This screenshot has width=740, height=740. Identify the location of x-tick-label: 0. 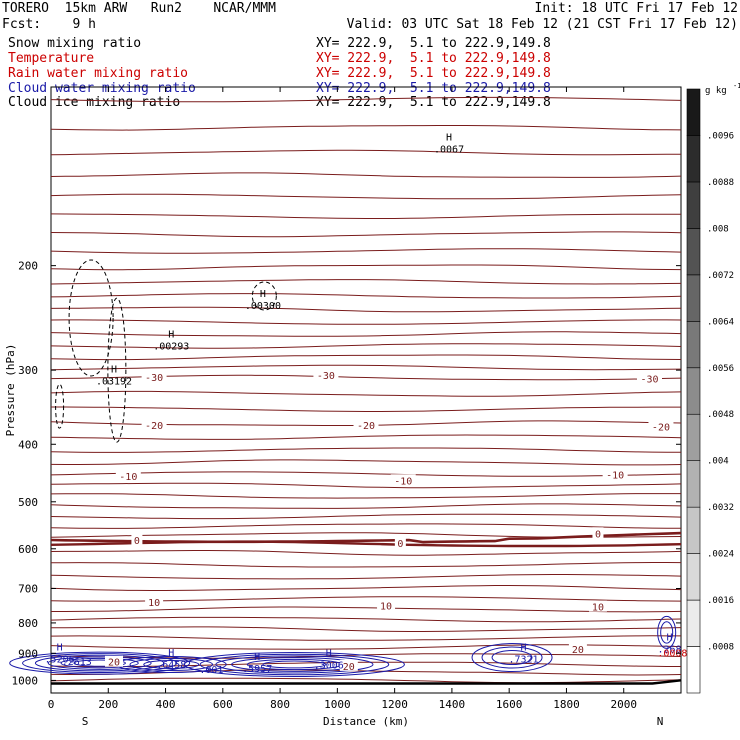
(51, 704).